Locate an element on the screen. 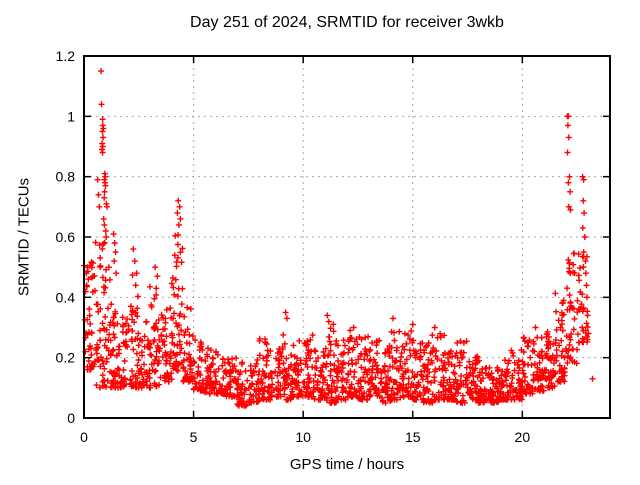  x-axis-label: GPS time / hours is located at coordinates (347, 464).